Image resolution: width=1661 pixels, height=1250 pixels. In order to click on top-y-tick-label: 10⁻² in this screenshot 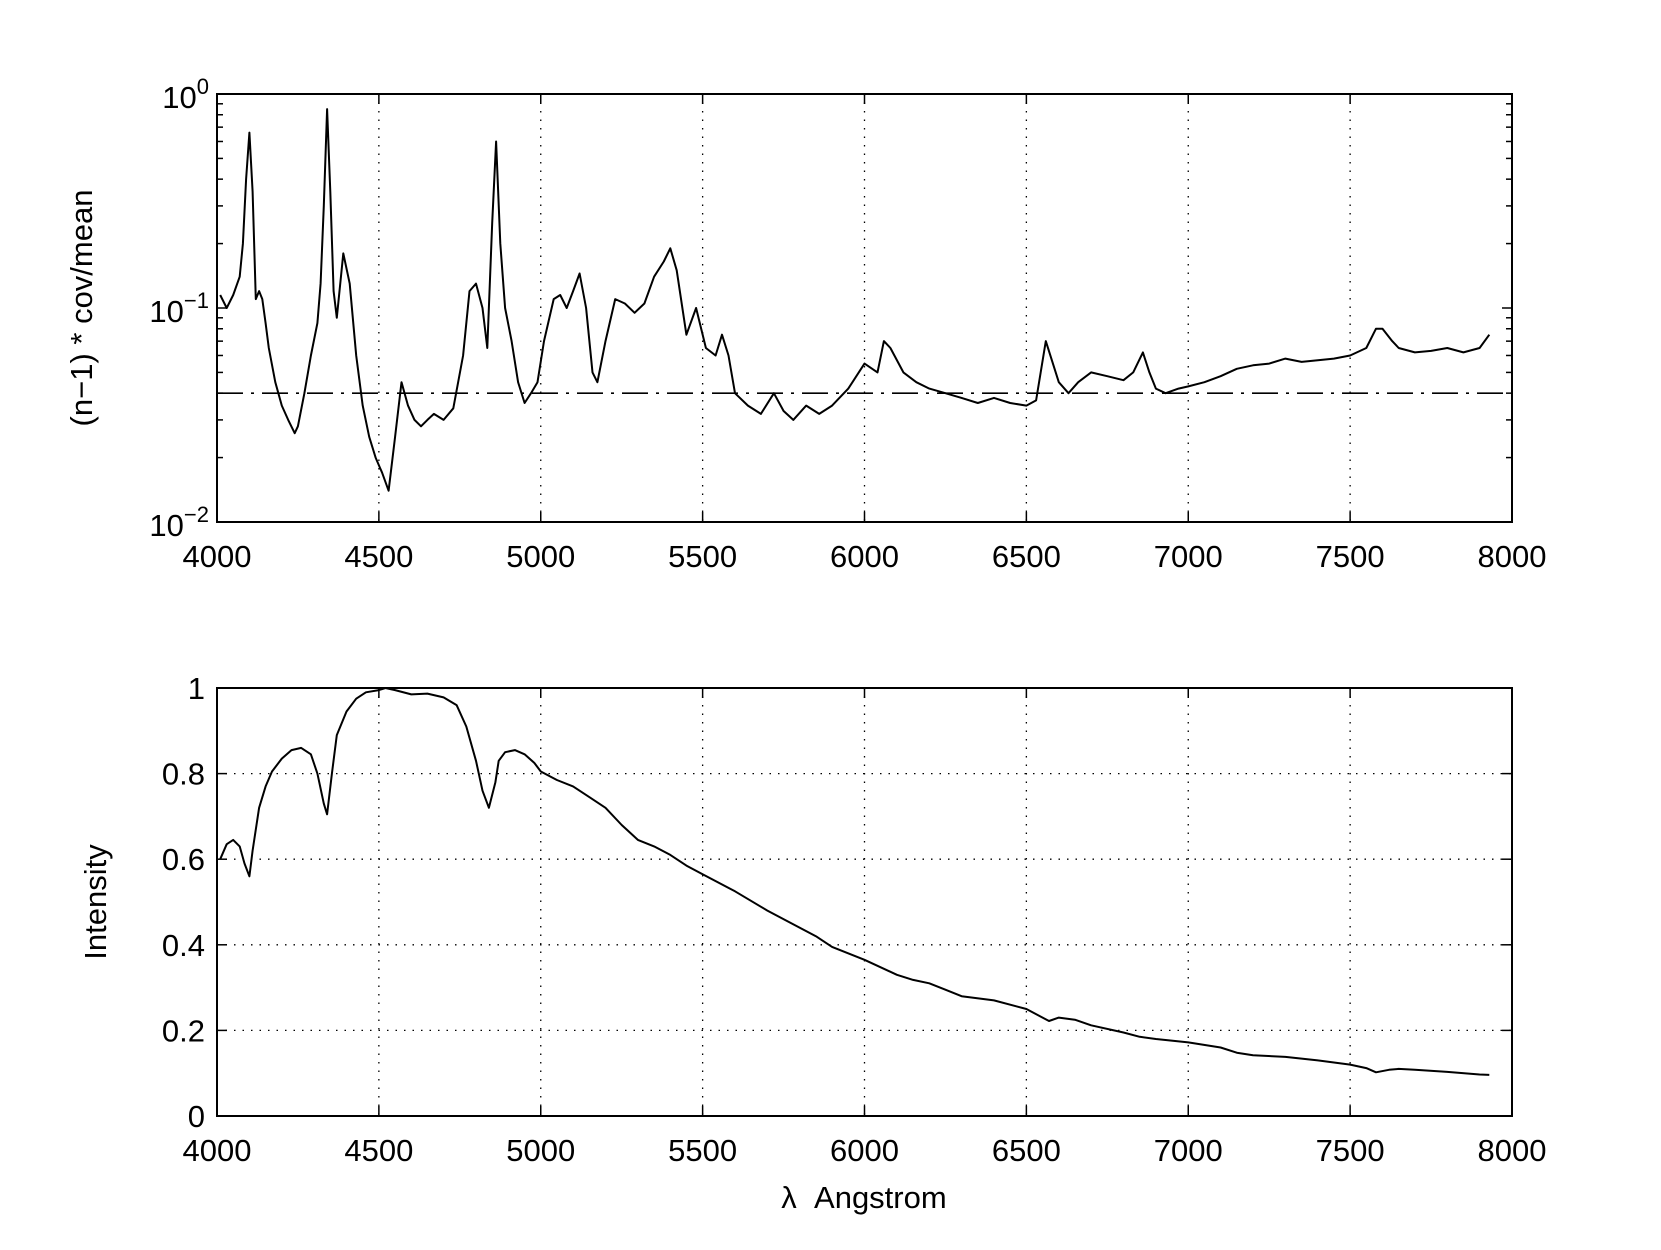, I will do `click(179, 522)`.